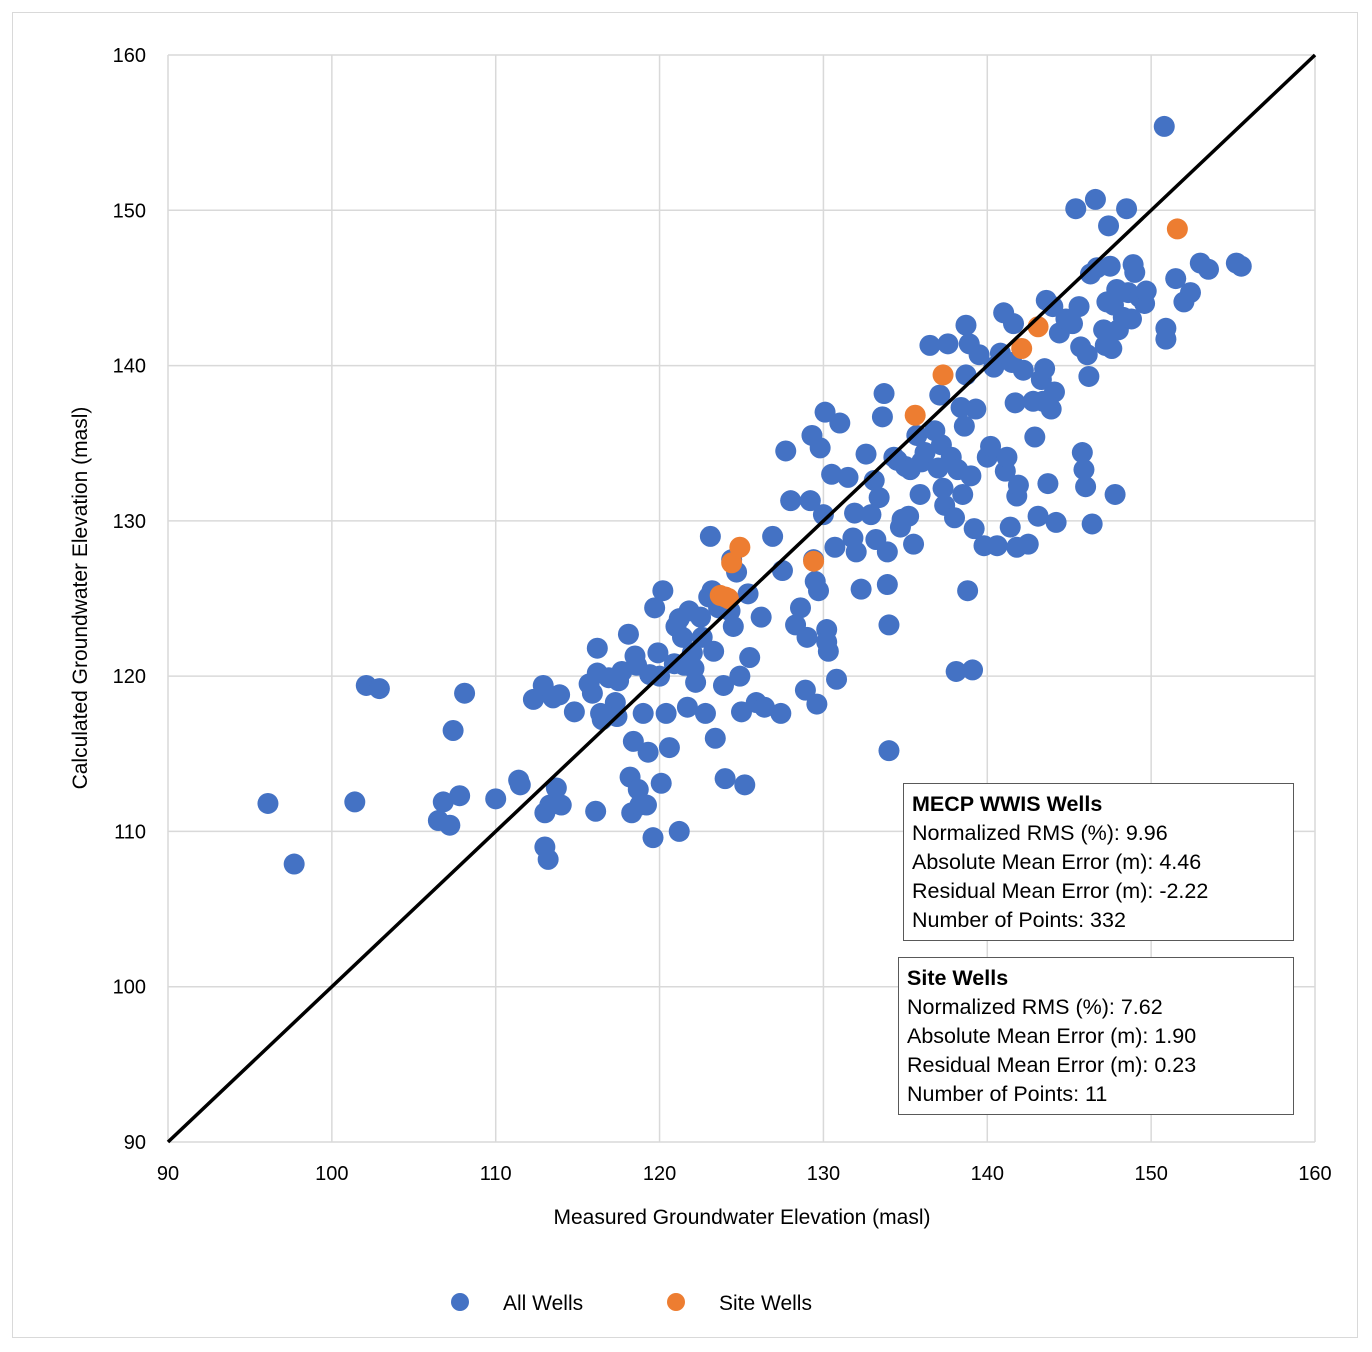 This screenshot has height=1352, width=1372. What do you see at coordinates (987, 1174) in the screenshot?
I see `x-tick-label: 140` at bounding box center [987, 1174].